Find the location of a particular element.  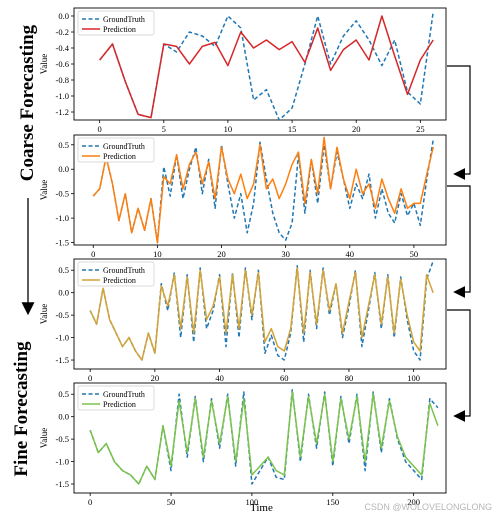

x-tick-label: 30 is located at coordinates (285, 254).